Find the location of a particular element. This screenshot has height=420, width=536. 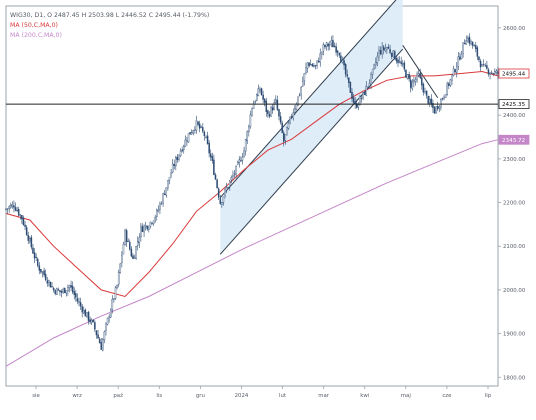

y-tick-label: 1900.00 is located at coordinates (514, 335).